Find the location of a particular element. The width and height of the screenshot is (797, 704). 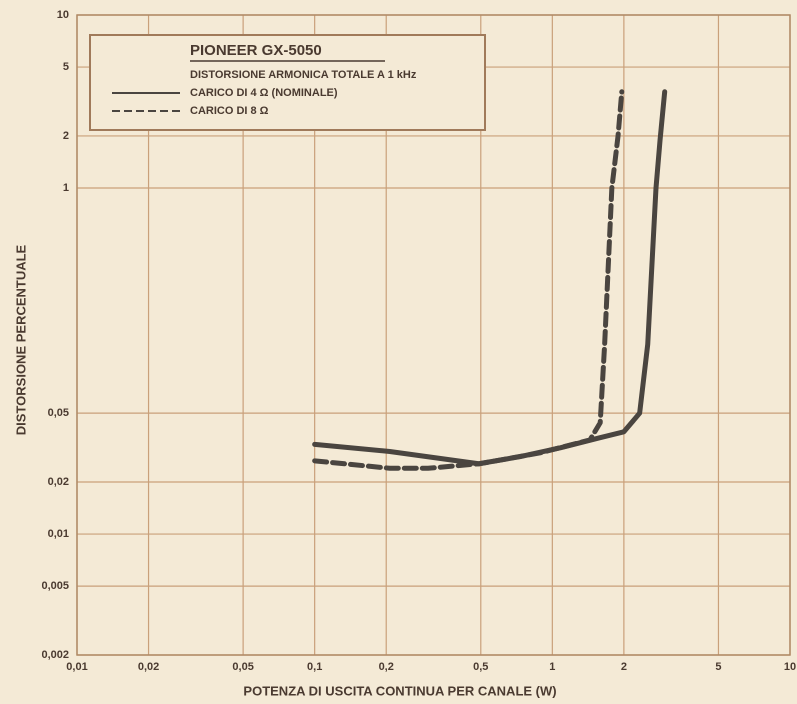

legend-subtitle: DISTORSIONE ARMONICA TOTALE A 1 kHz is located at coordinates (303, 75).